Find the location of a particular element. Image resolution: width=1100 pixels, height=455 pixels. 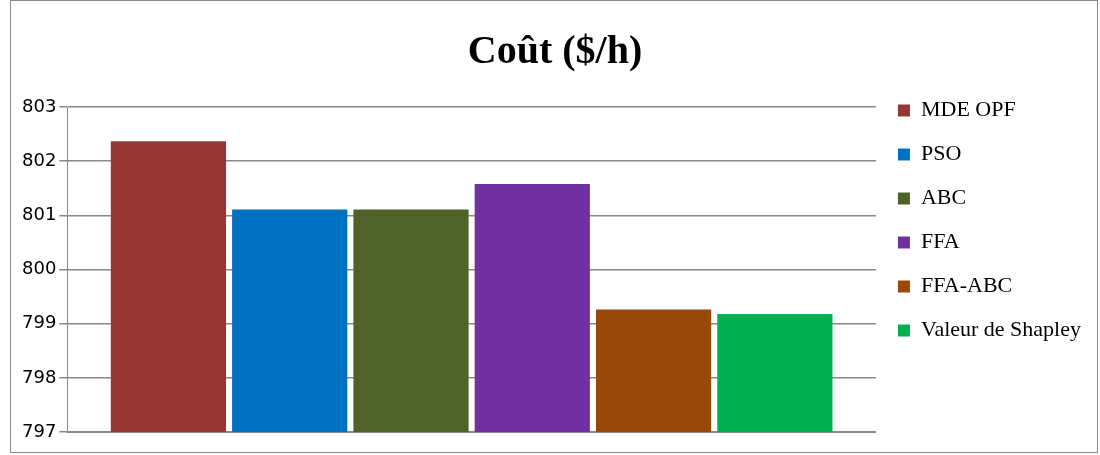

y-tick-label: 797 is located at coordinates (39, 430).